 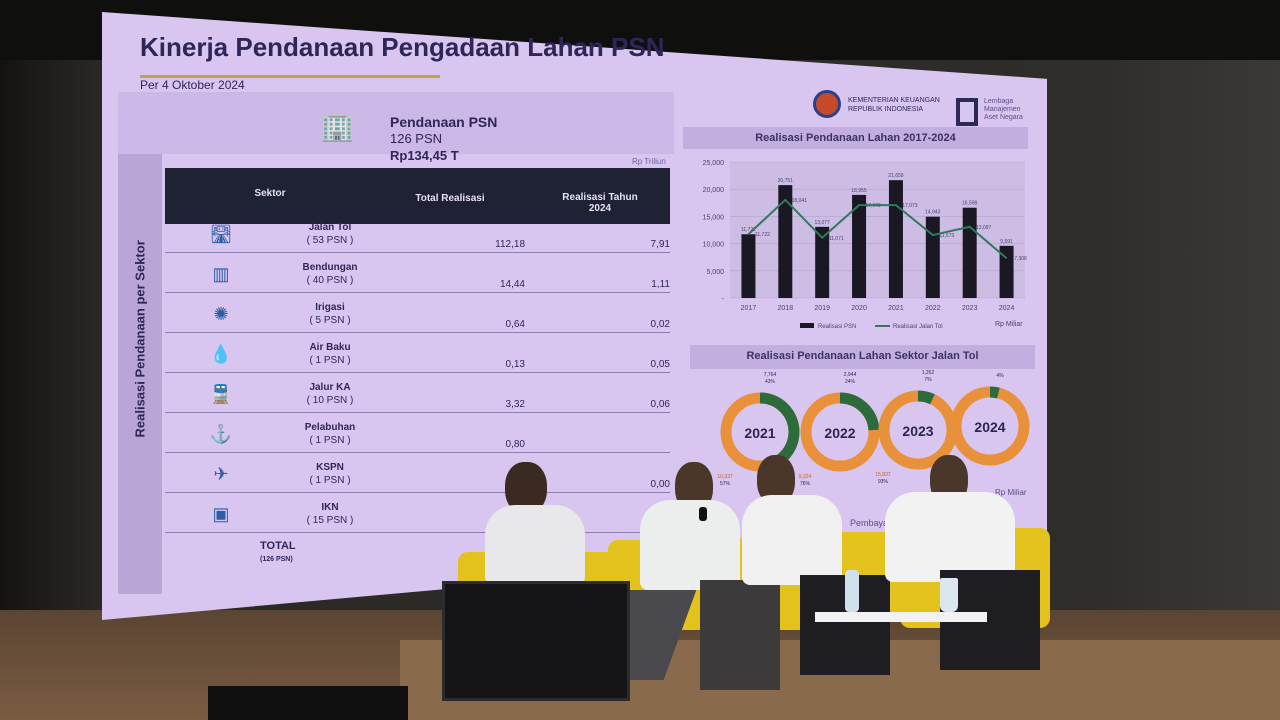 What do you see at coordinates (660, 484) in the screenshot?
I see `value-2024: 0,00` at bounding box center [660, 484].